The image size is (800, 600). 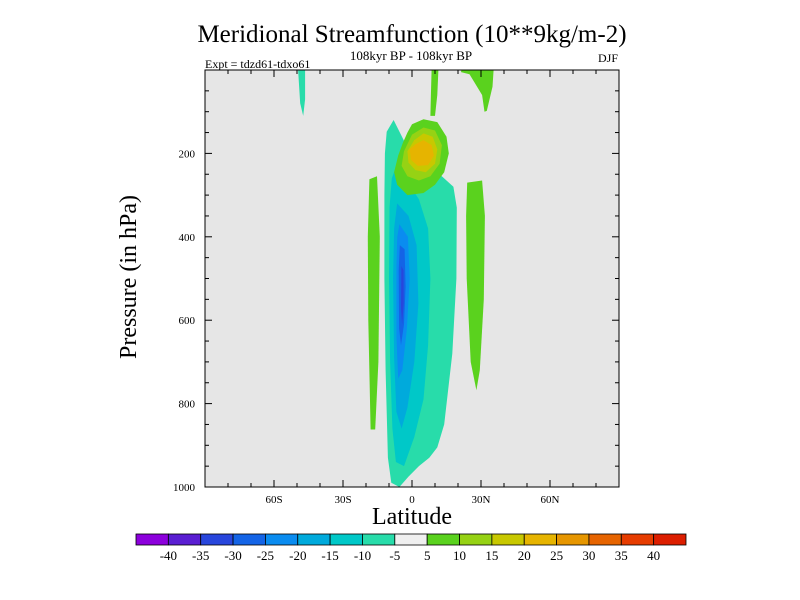 I want to click on x-tick-label: 30S, so click(x=342, y=500).